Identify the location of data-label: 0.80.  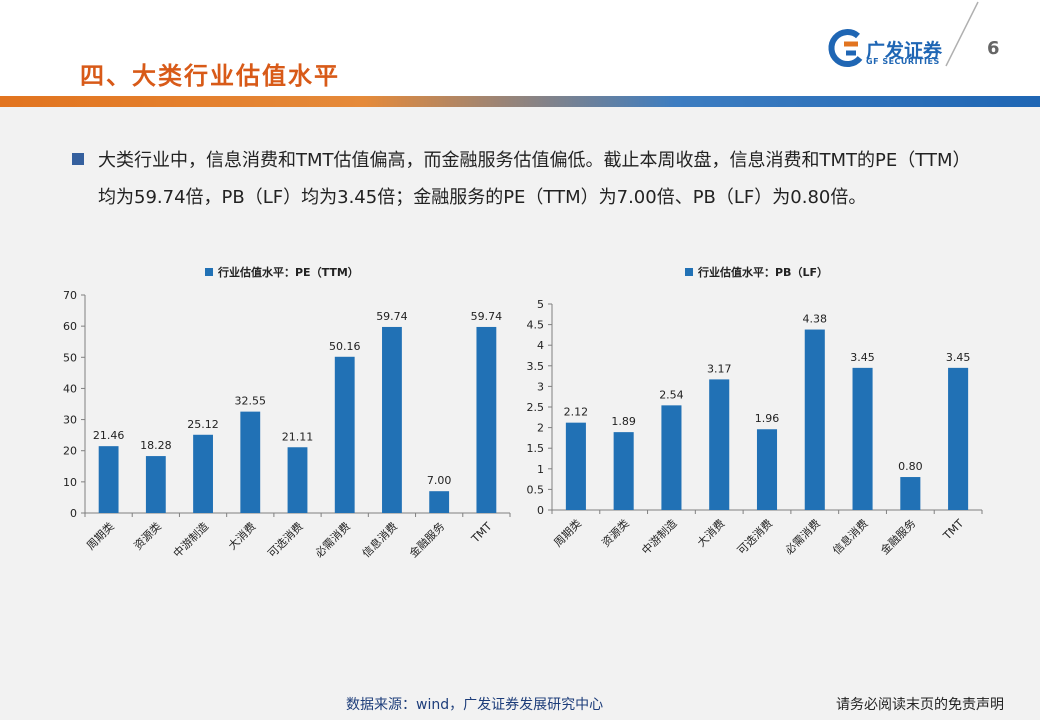
(910, 466).